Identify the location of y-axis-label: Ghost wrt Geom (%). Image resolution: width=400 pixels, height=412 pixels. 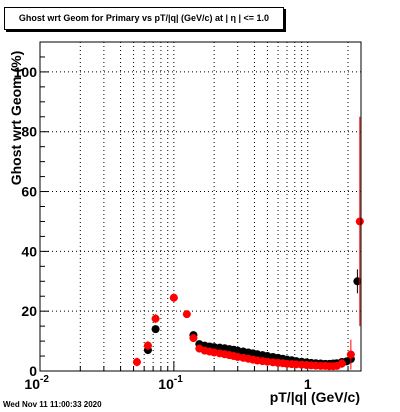
(16, 118).